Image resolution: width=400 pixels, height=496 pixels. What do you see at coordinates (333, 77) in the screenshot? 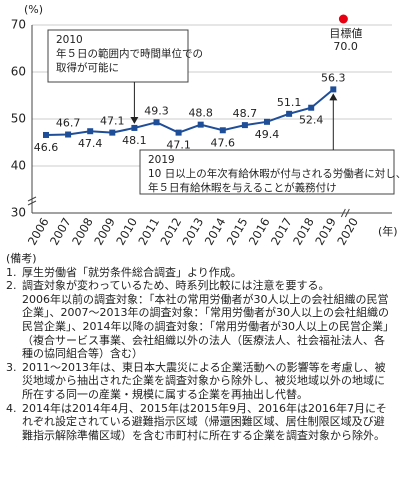
I see `data-label: 56.3` at bounding box center [333, 77].